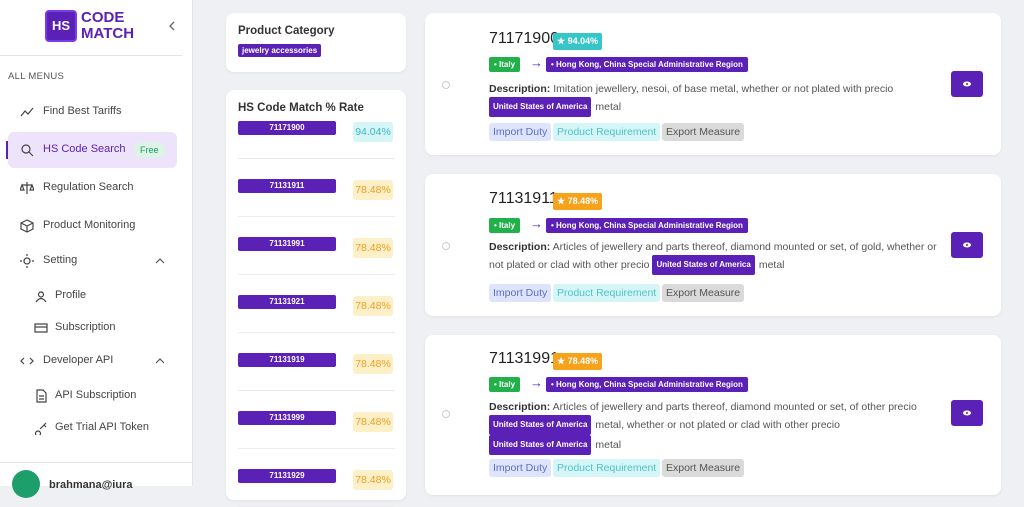 The height and width of the screenshot is (507, 1024). Describe the element at coordinates (78, 360) in the screenshot. I see `menu-item: Developer API` at that location.